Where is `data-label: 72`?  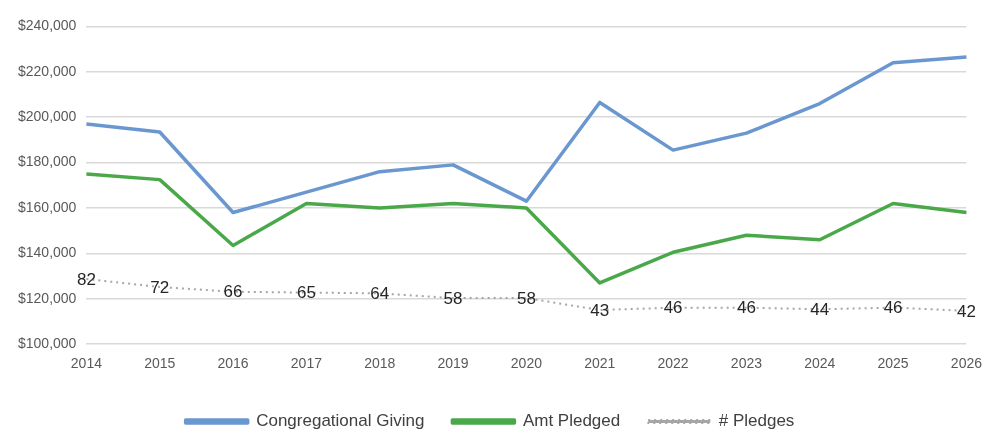 data-label: 72 is located at coordinates (160, 287).